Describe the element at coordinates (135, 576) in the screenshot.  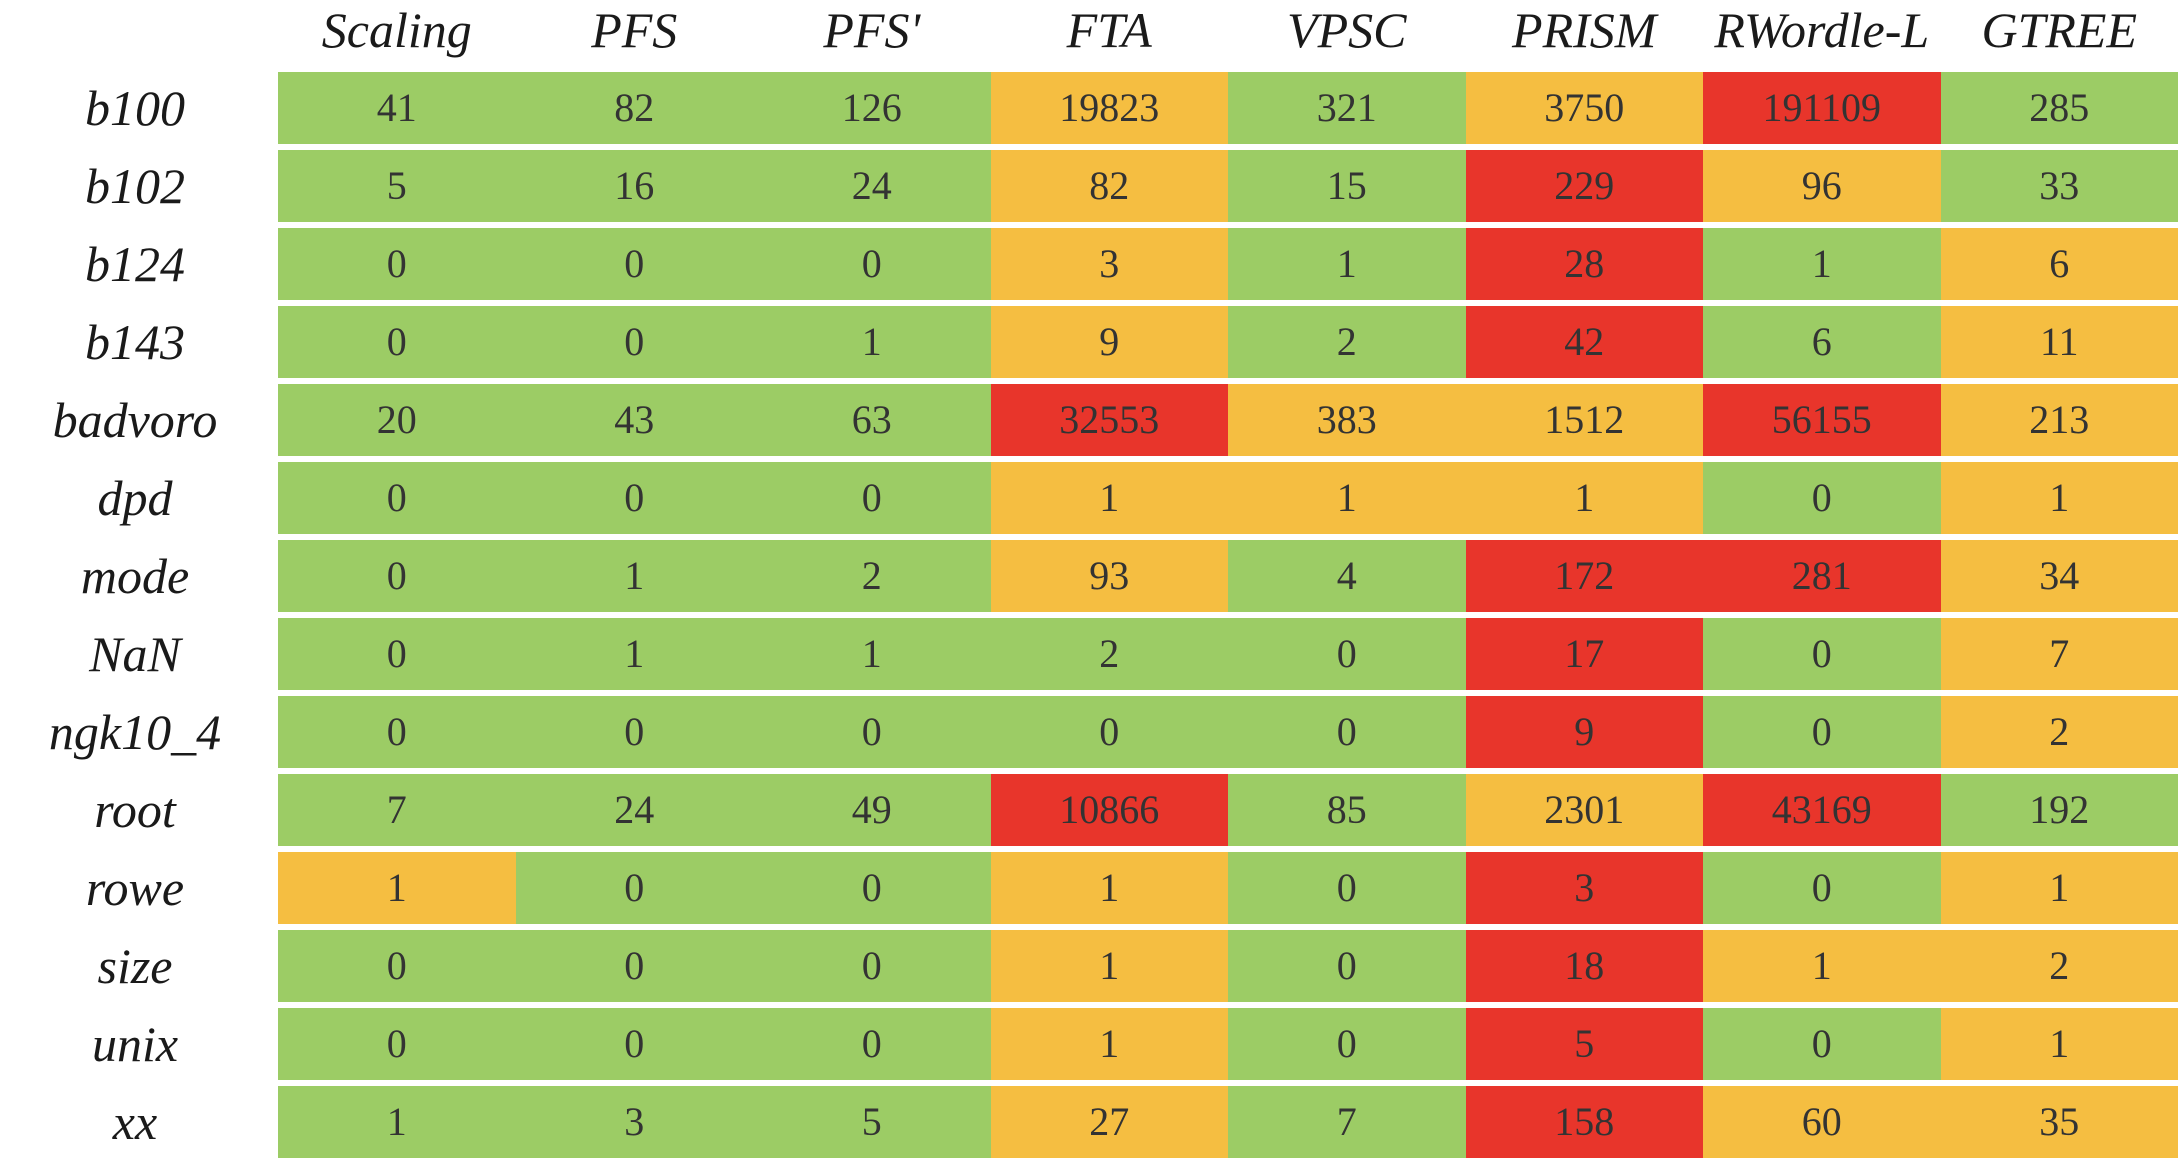
I see `row-header: mode` at that location.